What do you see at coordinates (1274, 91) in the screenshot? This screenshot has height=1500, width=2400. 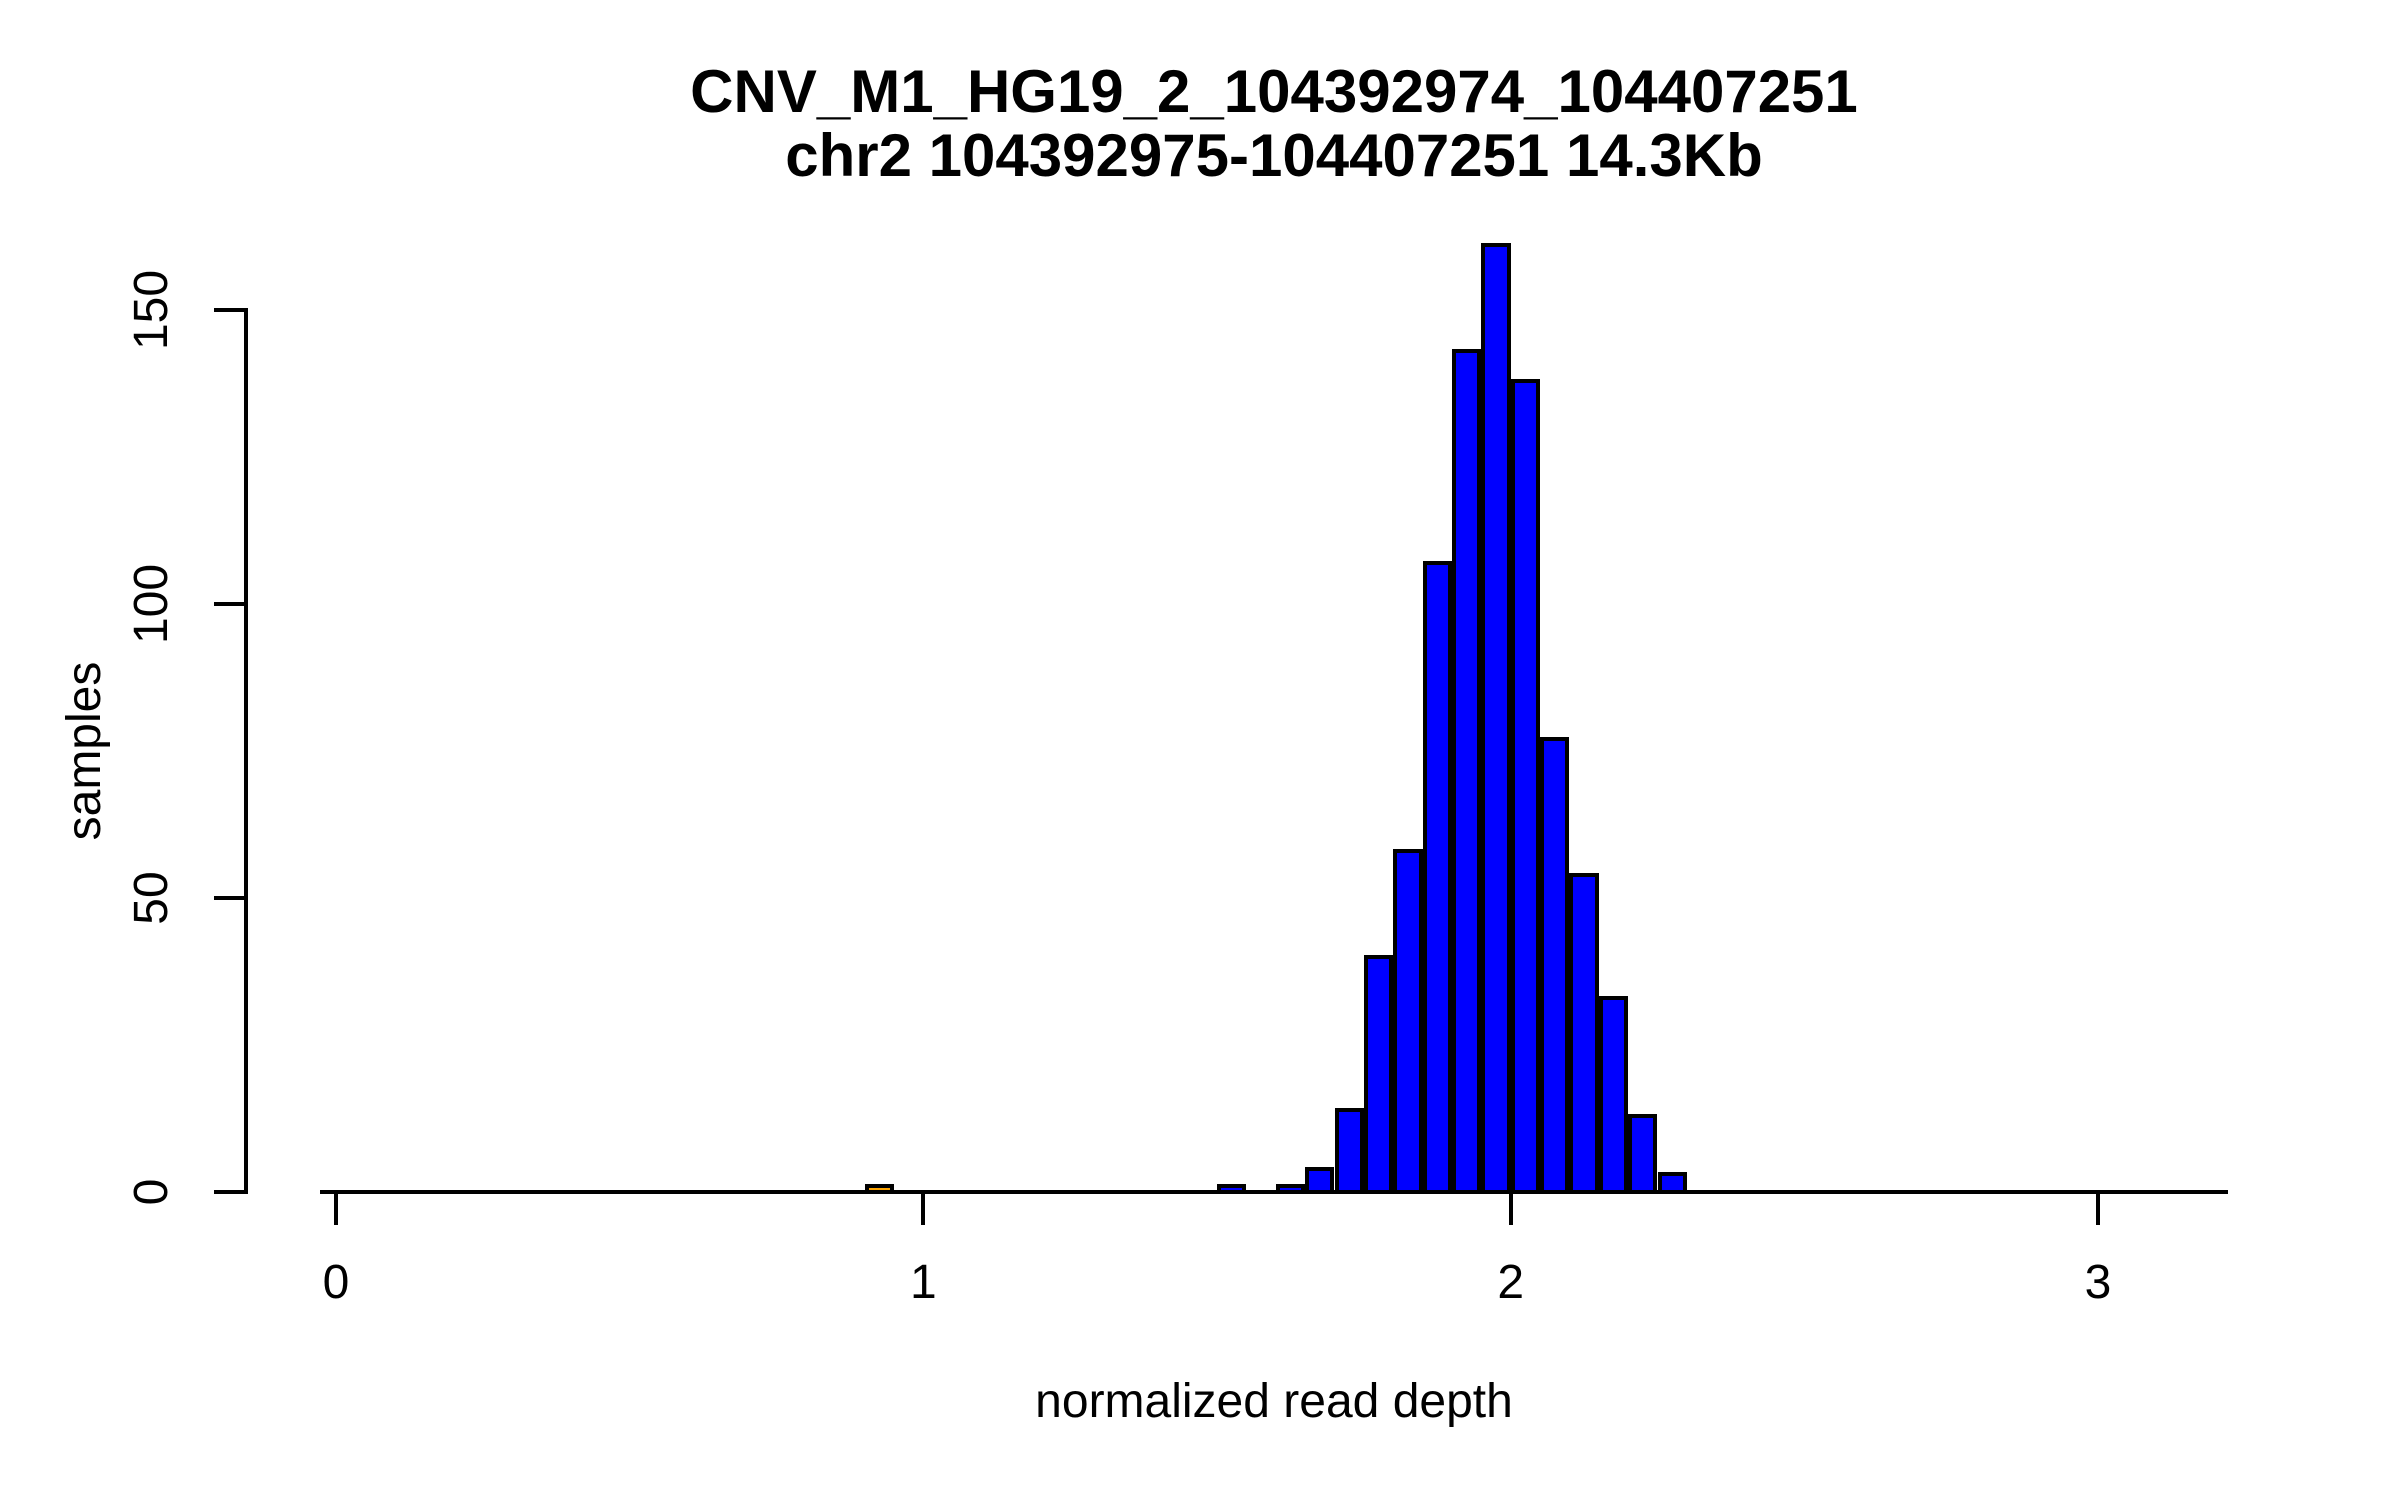 I see `chart-title: CNV_M1_HG19_2_104392974_104407251` at bounding box center [1274, 91].